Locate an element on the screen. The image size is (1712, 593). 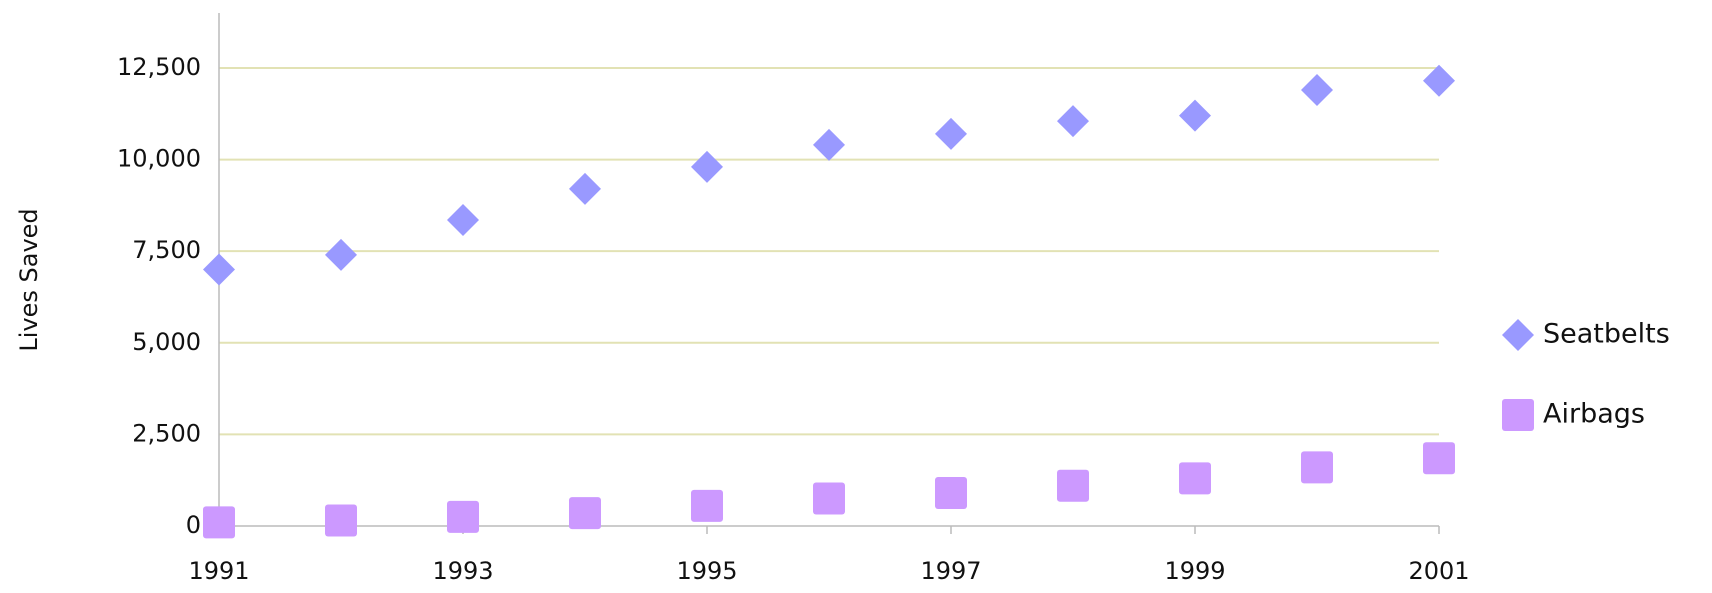
x-tick-label: 2001 is located at coordinates (1438, 571).